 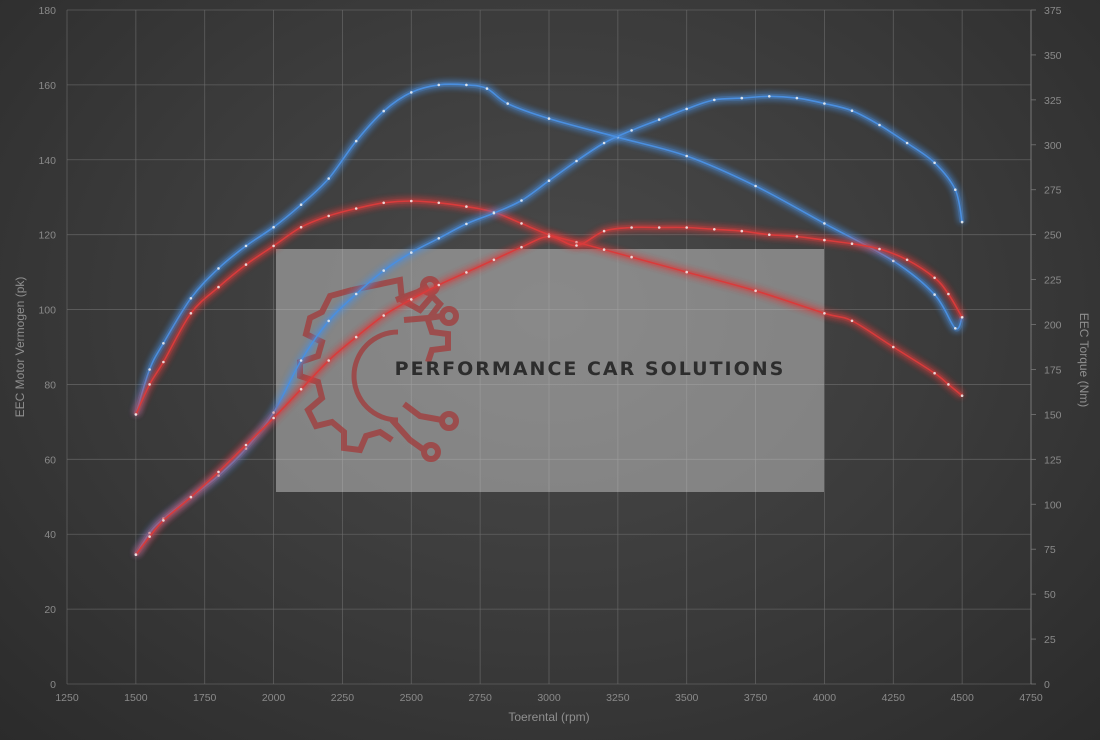 I want to click on y2-tick-label: 150, so click(x=1053, y=415).